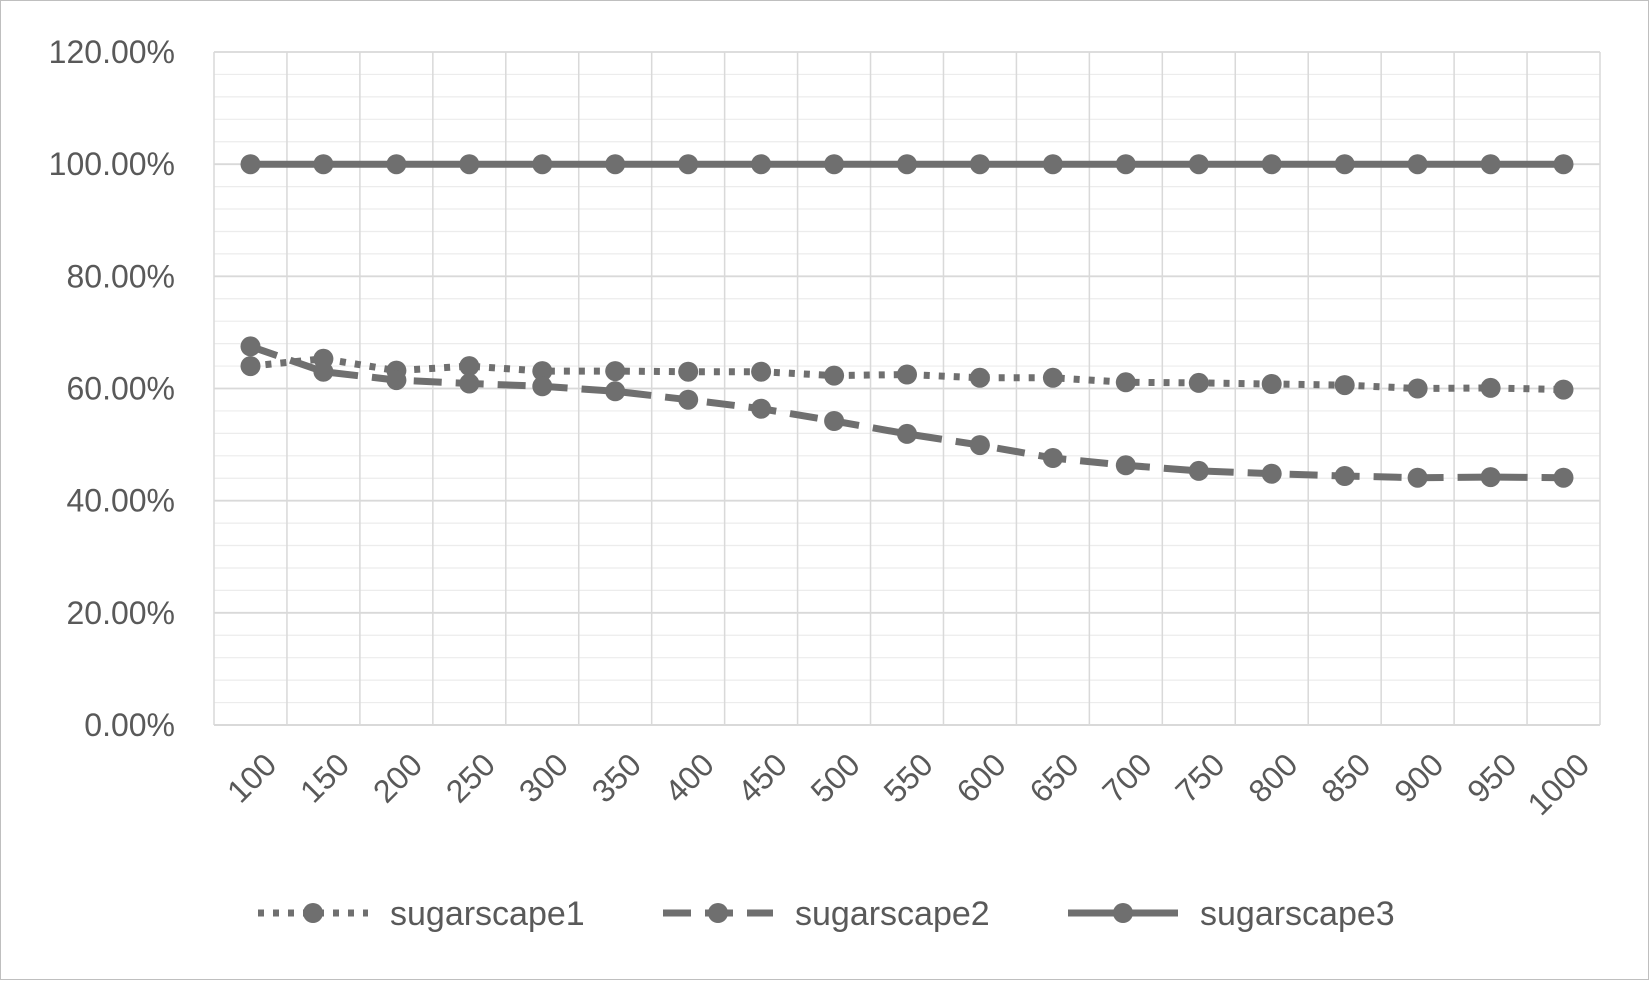 This screenshot has height=982, width=1651. What do you see at coordinates (835, 777) in the screenshot?
I see `x-tick-label: 500` at bounding box center [835, 777].